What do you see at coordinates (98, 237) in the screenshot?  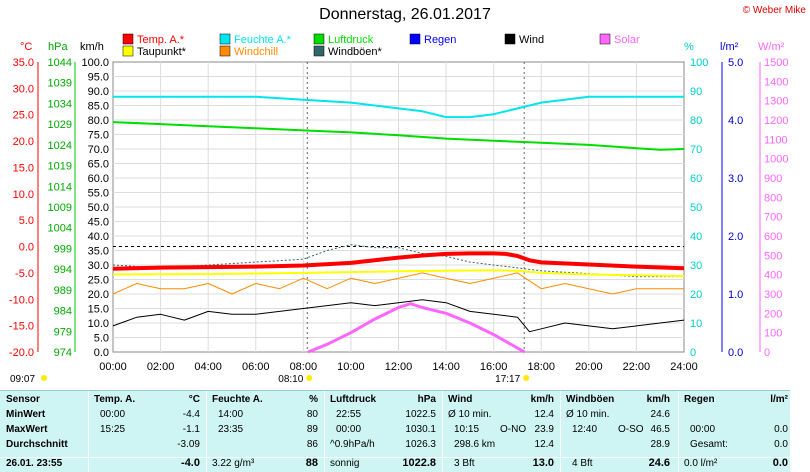 I see `tick-kmh: 40.0` at bounding box center [98, 237].